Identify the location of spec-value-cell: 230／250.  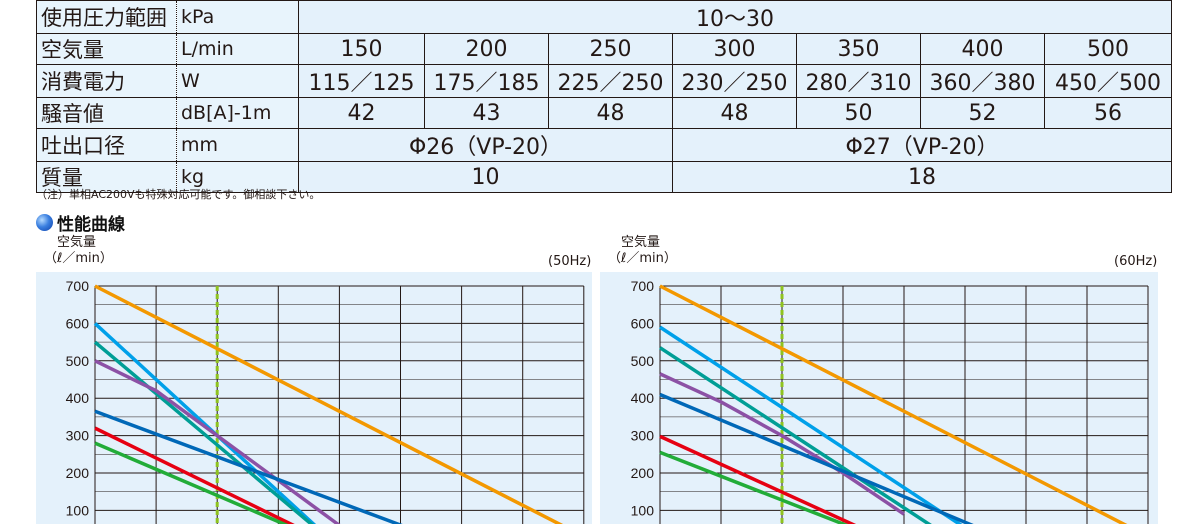
(734, 81).